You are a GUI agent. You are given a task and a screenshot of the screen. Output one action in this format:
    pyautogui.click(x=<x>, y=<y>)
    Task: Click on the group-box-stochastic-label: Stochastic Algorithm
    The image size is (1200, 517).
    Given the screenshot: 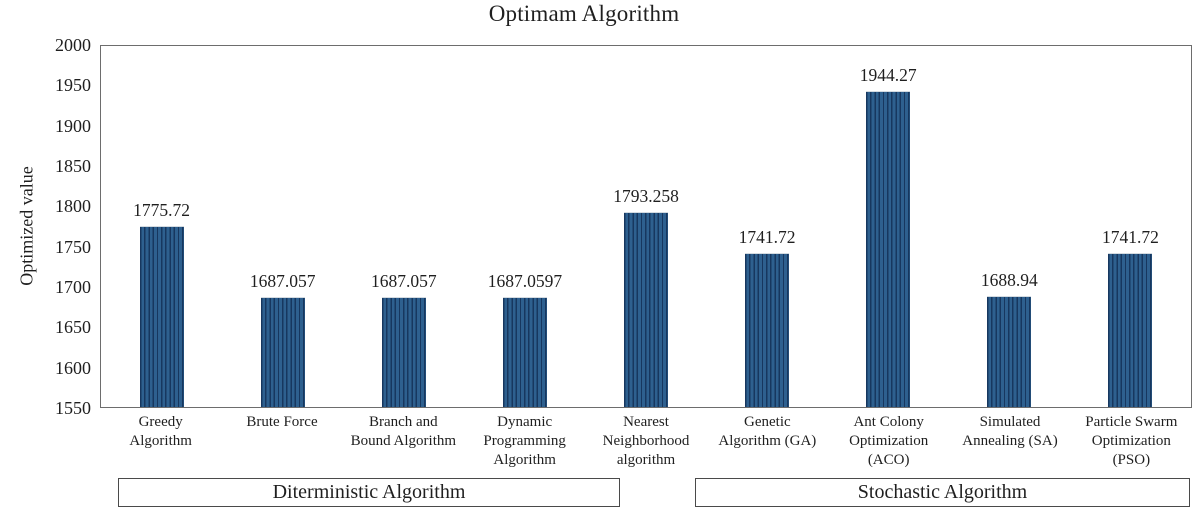 What is the action you would take?
    pyautogui.click(x=942, y=492)
    